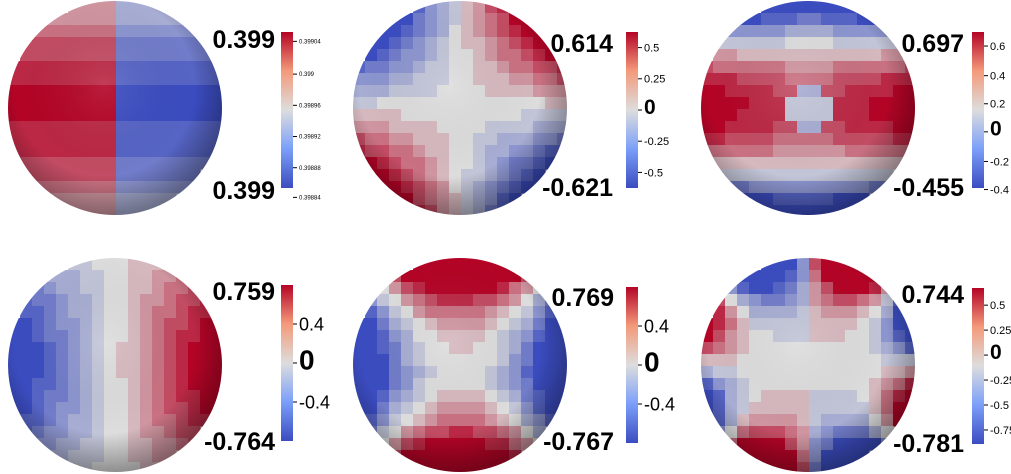 This screenshot has height=474, width=1011. What do you see at coordinates (999, 162) in the screenshot?
I see `colorbar-tick-label: -0.2` at bounding box center [999, 162].